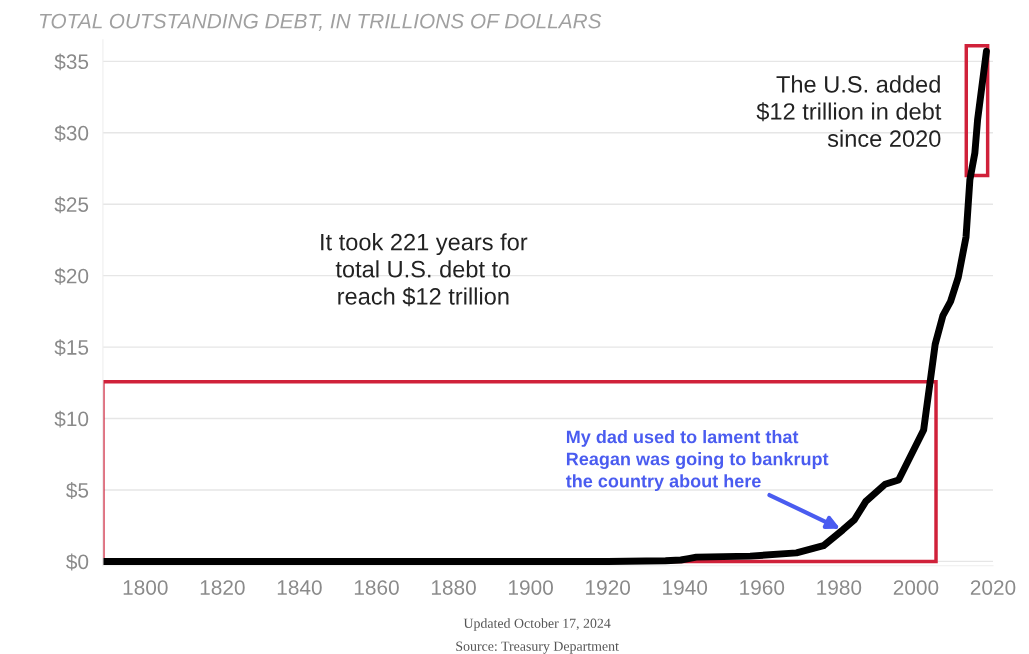 Image resolution: width=1029 pixels, height=654 pixels. What do you see at coordinates (71, 348) in the screenshot?
I see `y-tick-label: $15` at bounding box center [71, 348].